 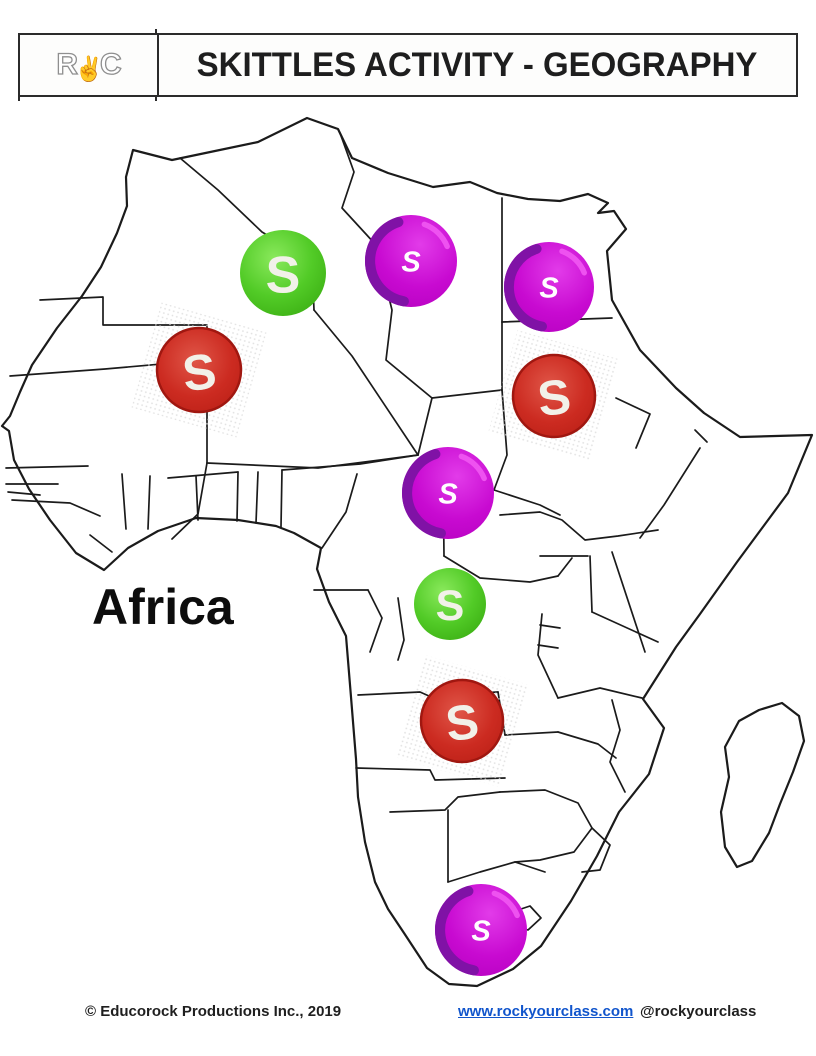 I want to click on madagascar-outline, so click(x=762, y=785).